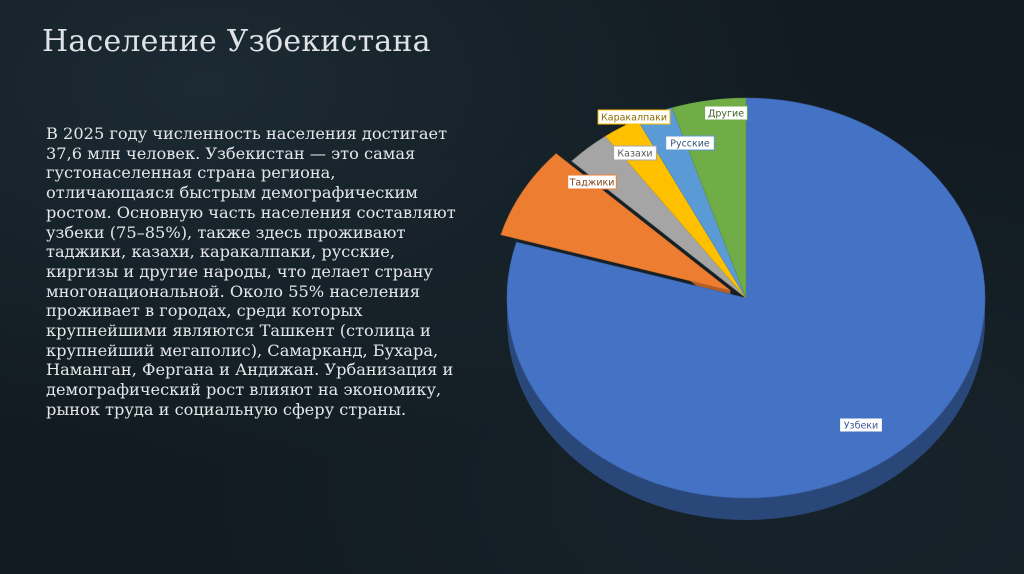  What do you see at coordinates (615, 222) in the screenshot?
I see `pie-slice-tajiks` at bounding box center [615, 222].